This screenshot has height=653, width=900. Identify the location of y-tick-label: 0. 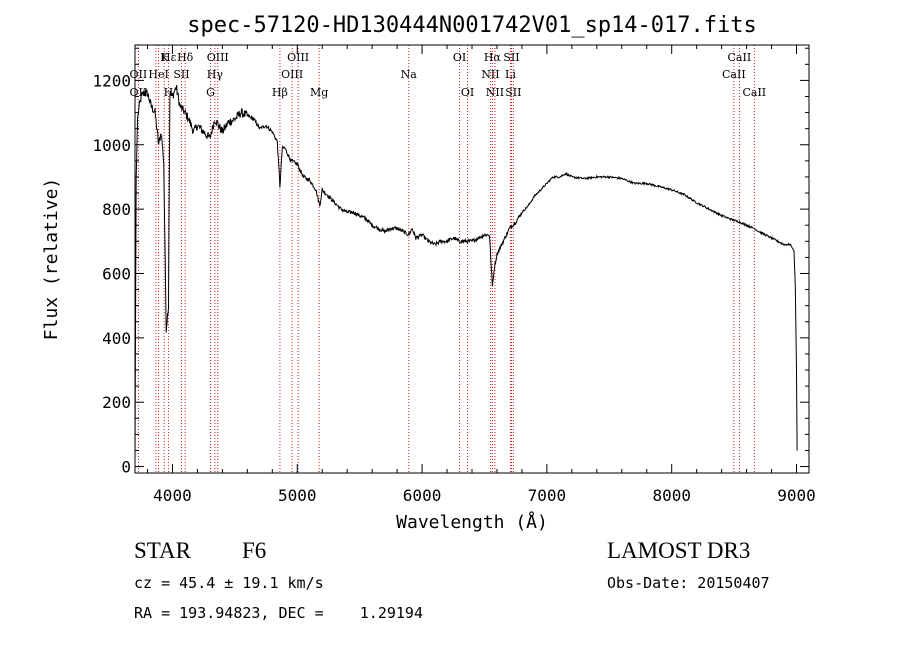
(126, 467).